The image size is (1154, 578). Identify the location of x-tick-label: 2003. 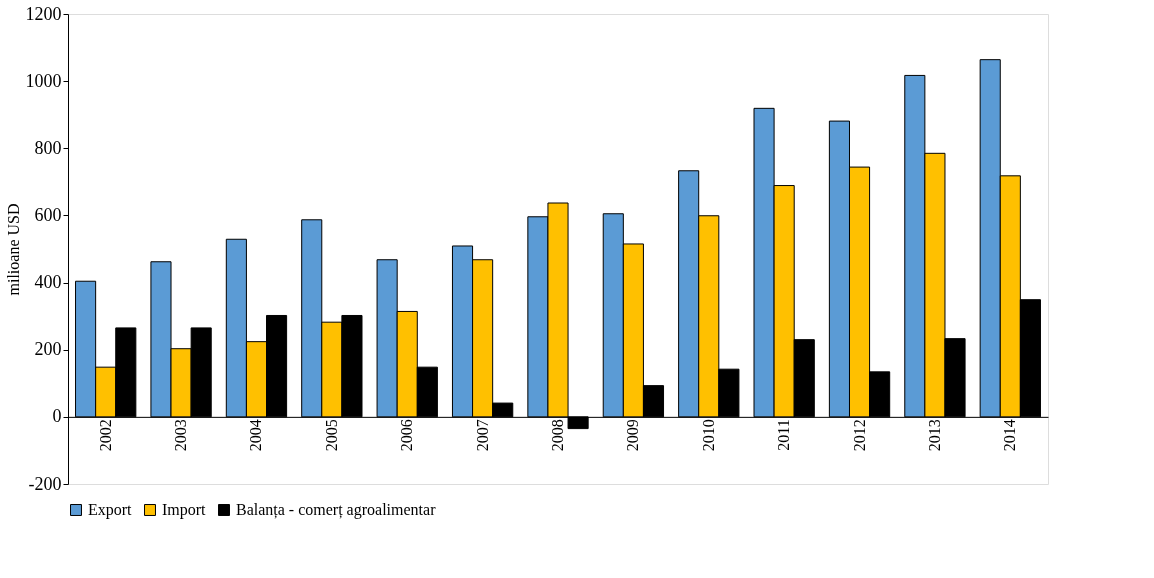
(181, 435).